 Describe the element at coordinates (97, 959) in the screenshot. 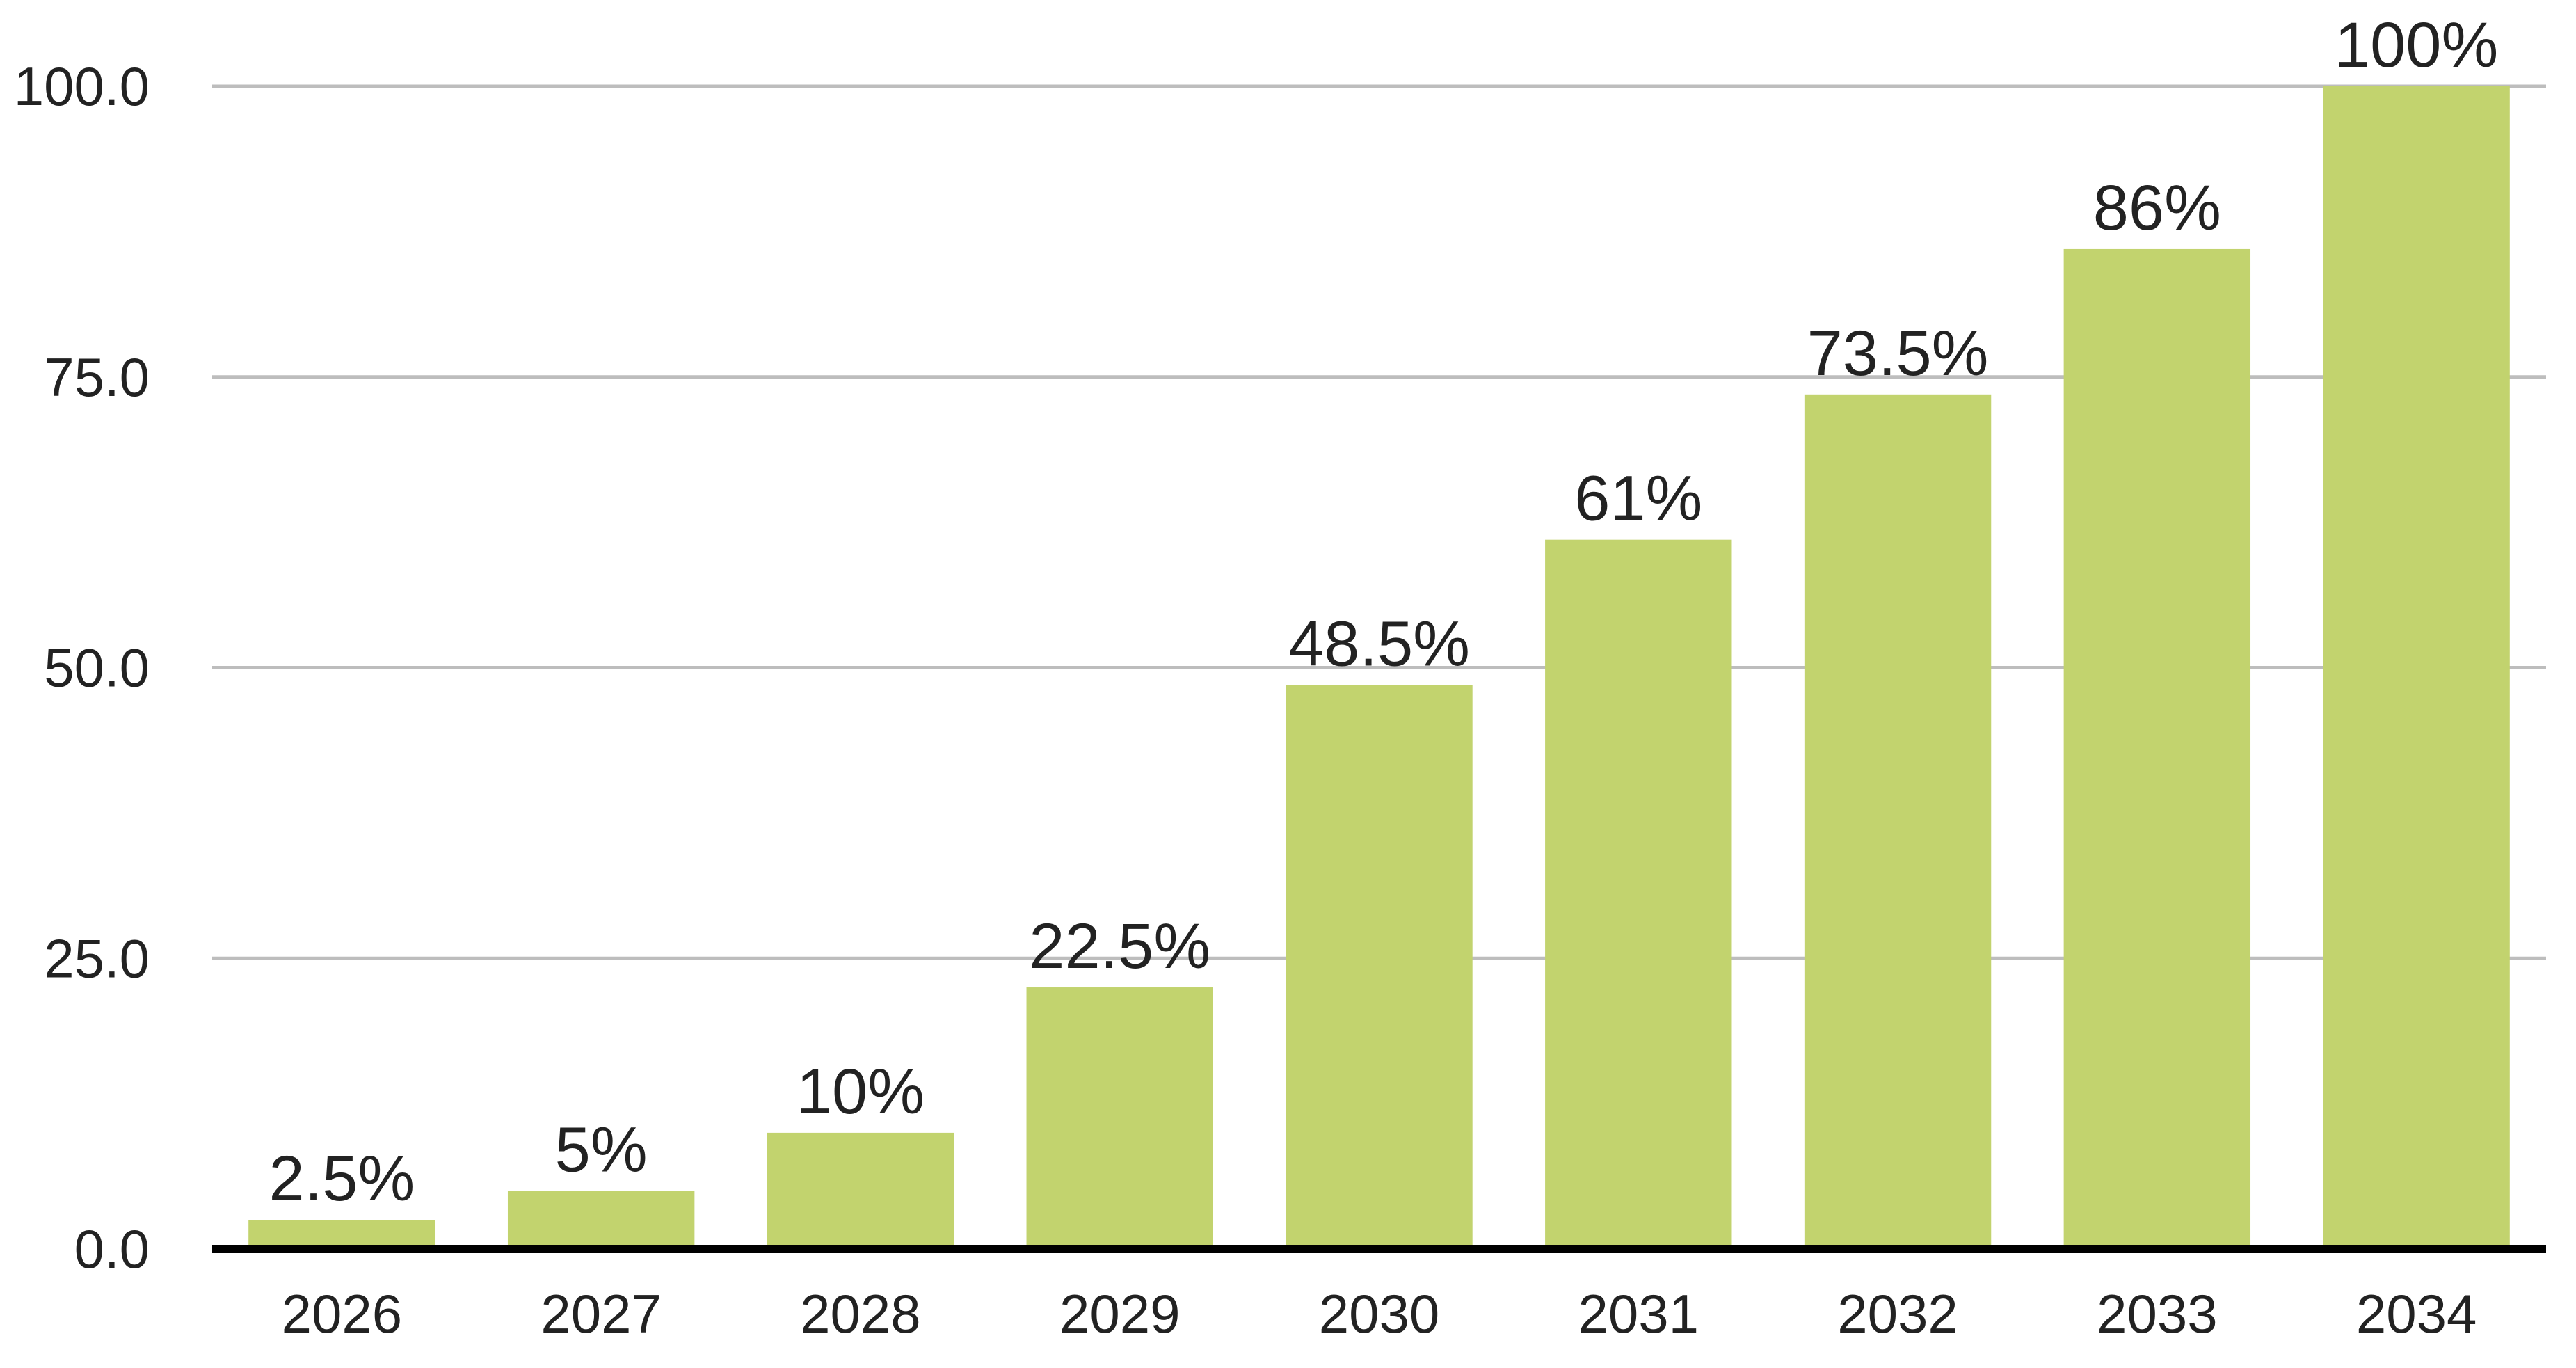

I see `y-tick-label: 25.0` at that location.